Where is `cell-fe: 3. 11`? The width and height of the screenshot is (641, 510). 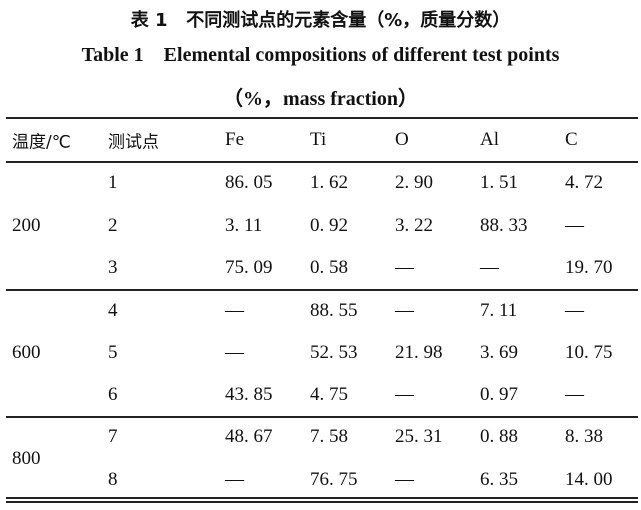
cell-fe: 3. 11 is located at coordinates (244, 225).